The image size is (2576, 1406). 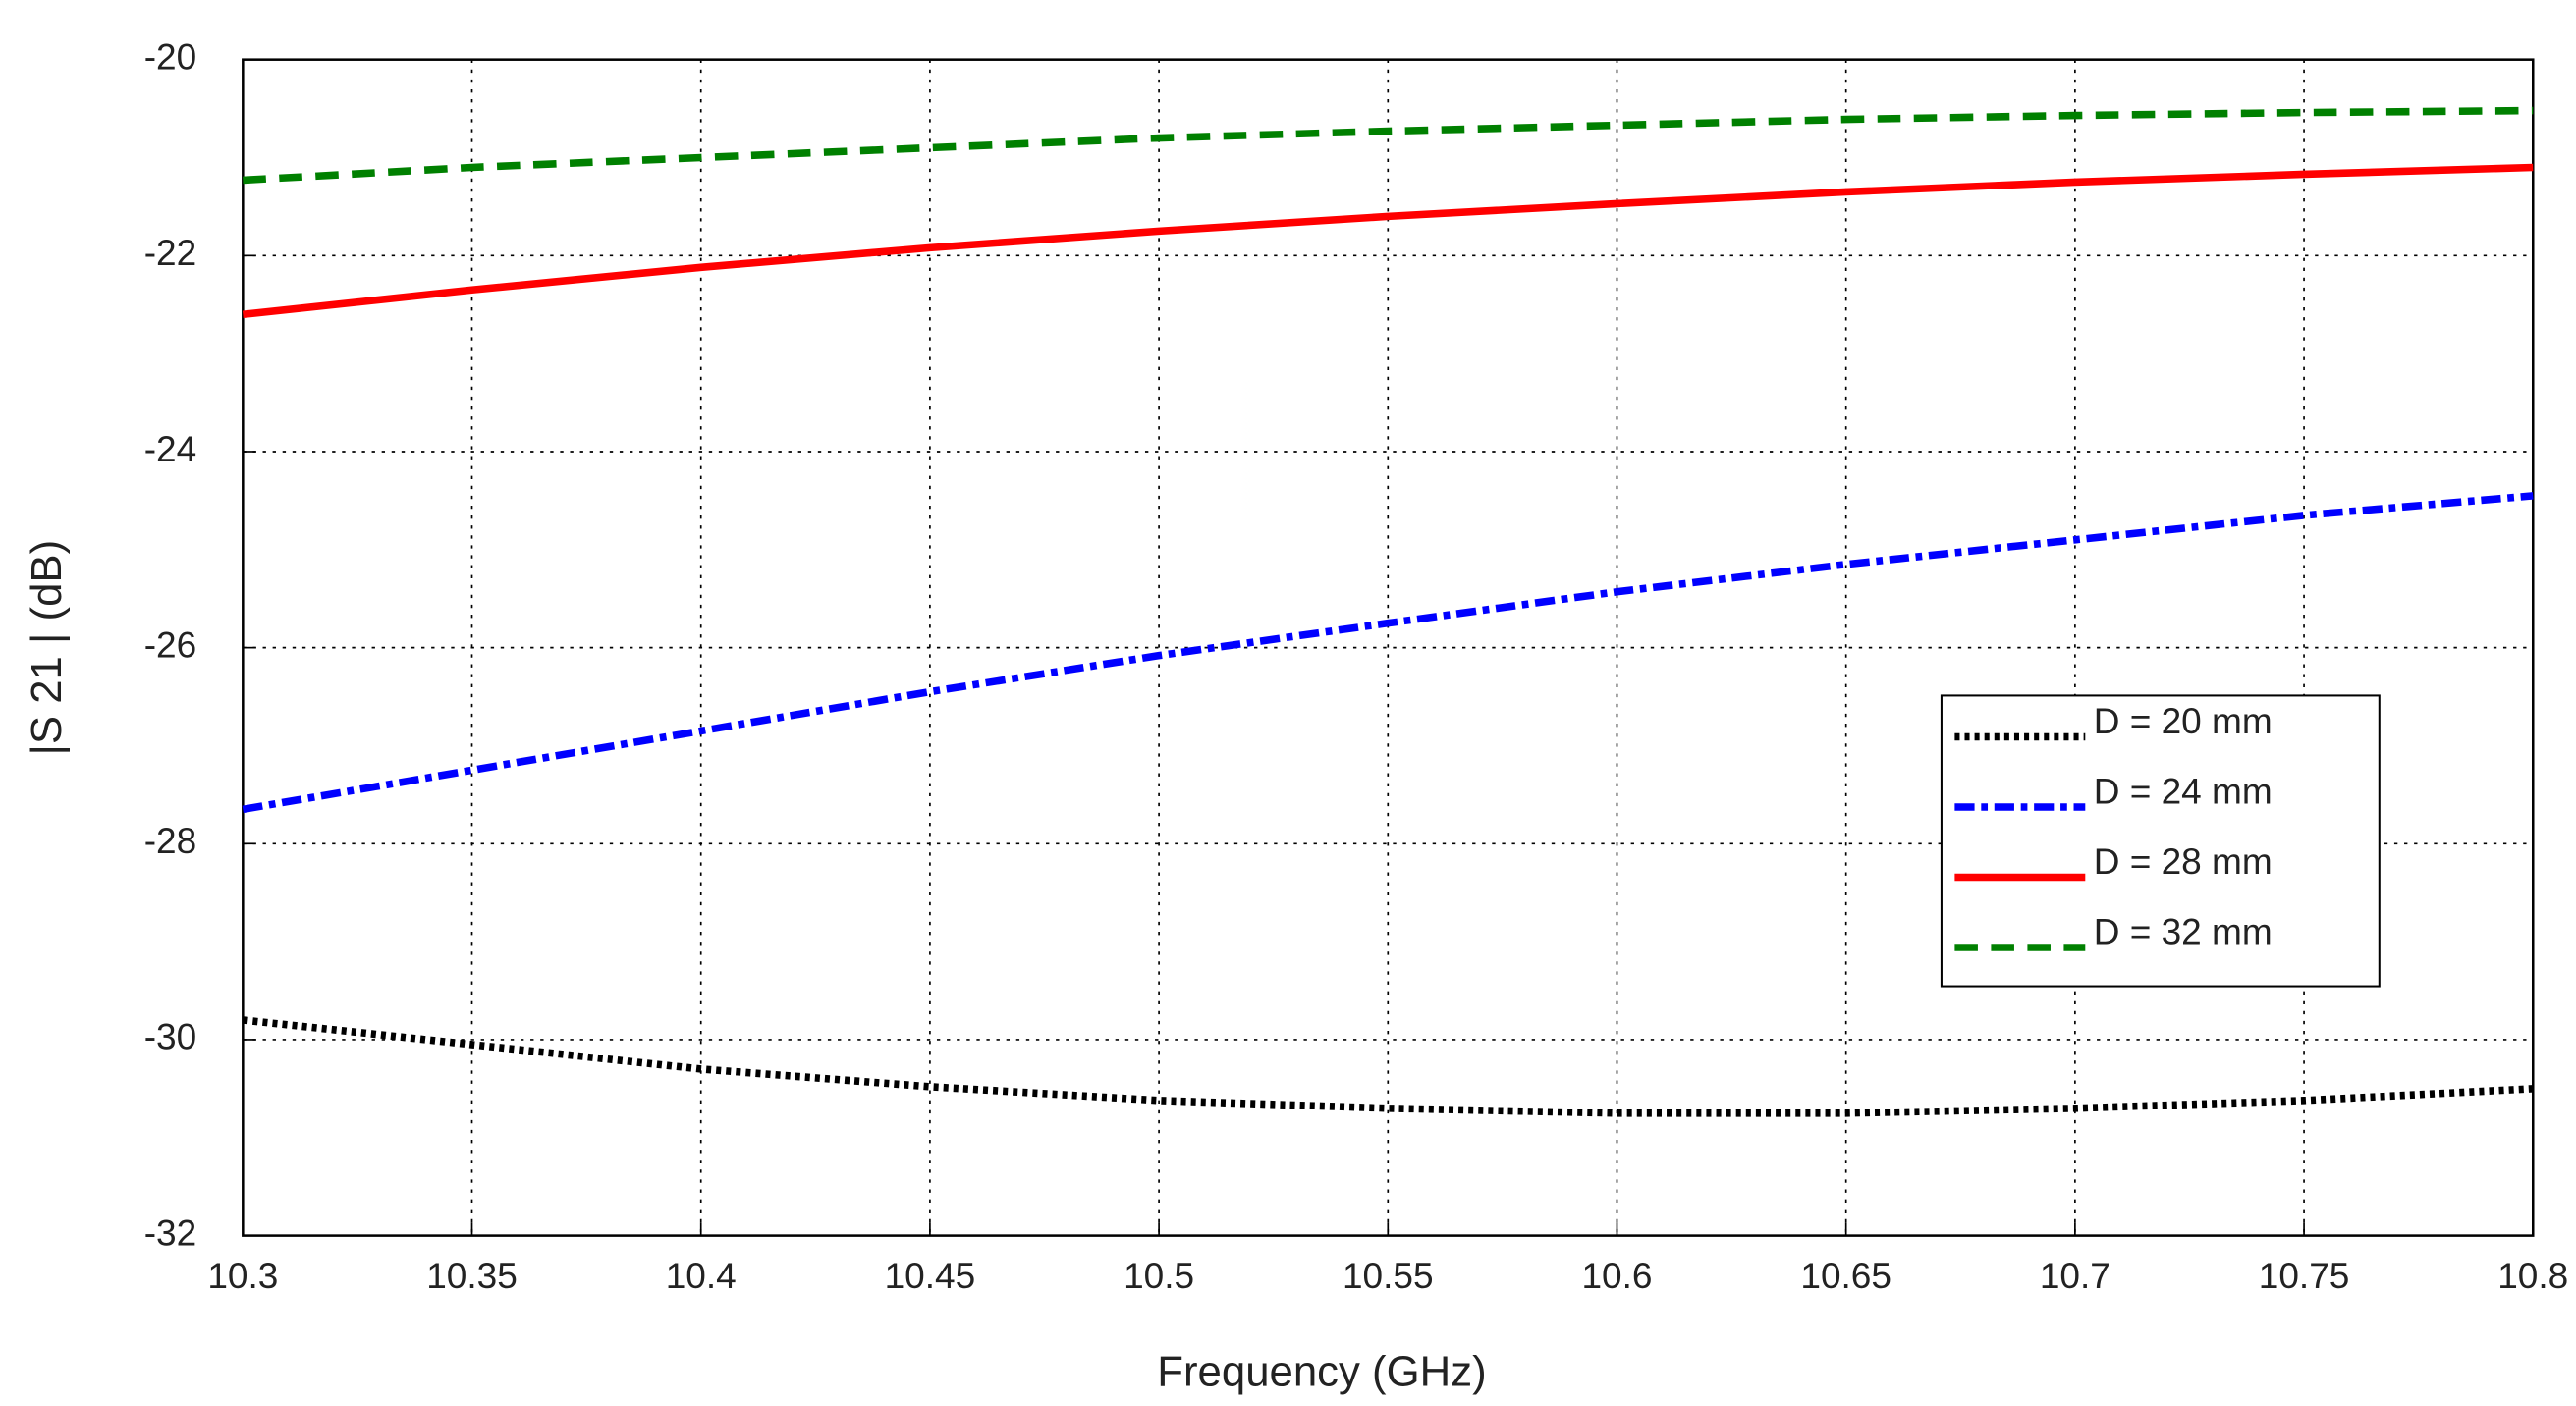 I want to click on y-axis-label: |S 21 | (dB), so click(x=47, y=648).